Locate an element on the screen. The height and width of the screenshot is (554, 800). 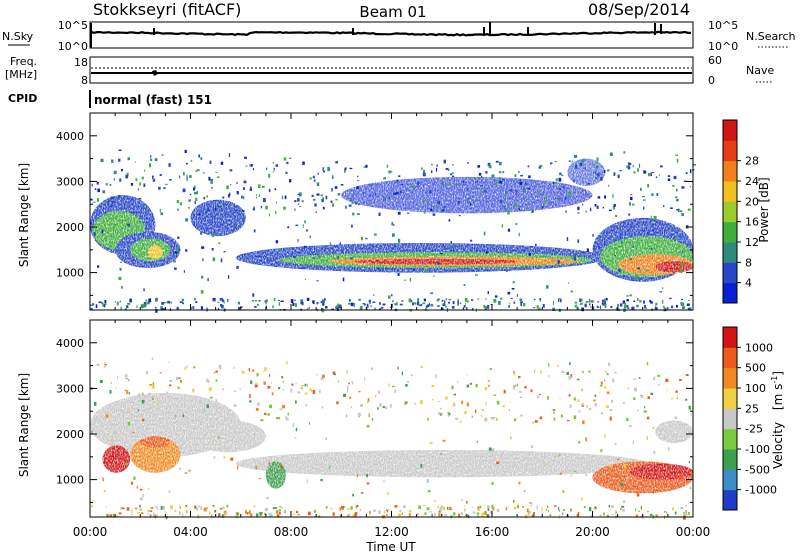
freq-glitch is located at coordinates (155, 73).